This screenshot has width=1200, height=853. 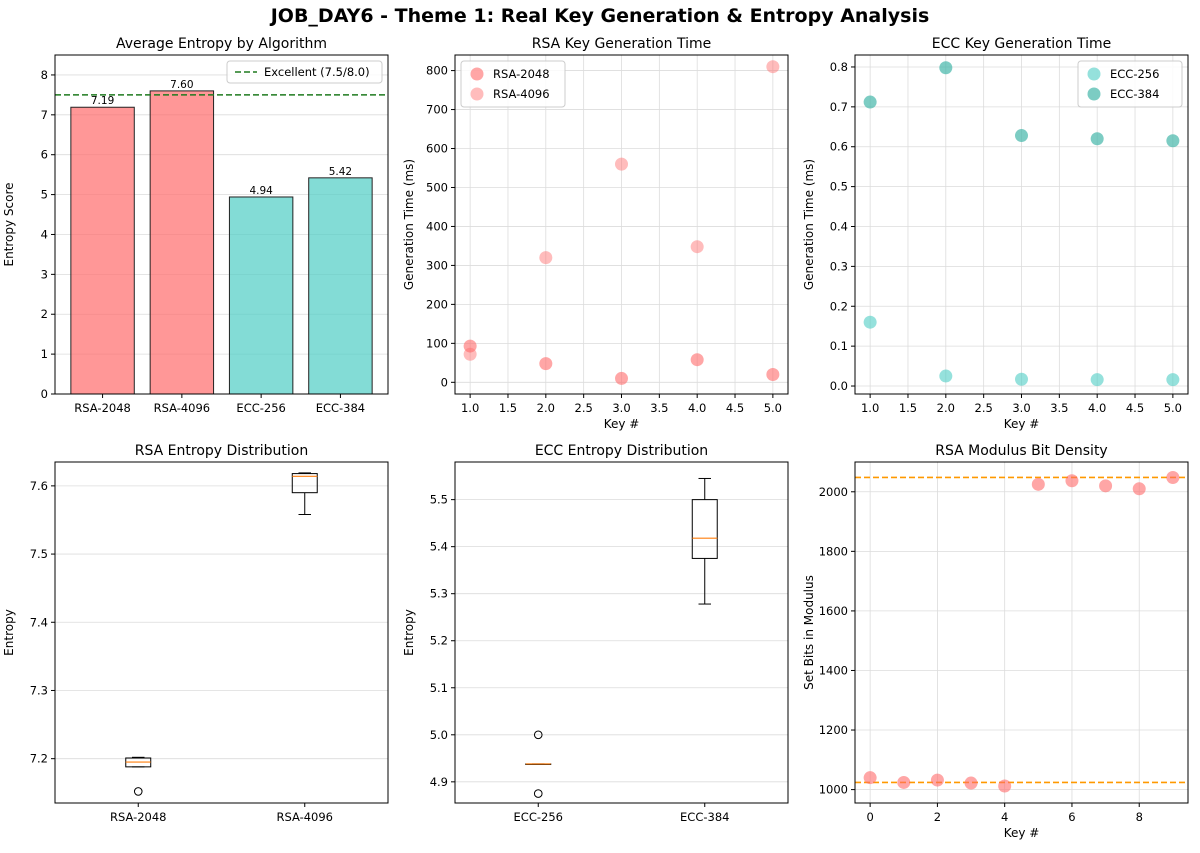 What do you see at coordinates (1130, 84) in the screenshot?
I see `ecc-time-legend` at bounding box center [1130, 84].